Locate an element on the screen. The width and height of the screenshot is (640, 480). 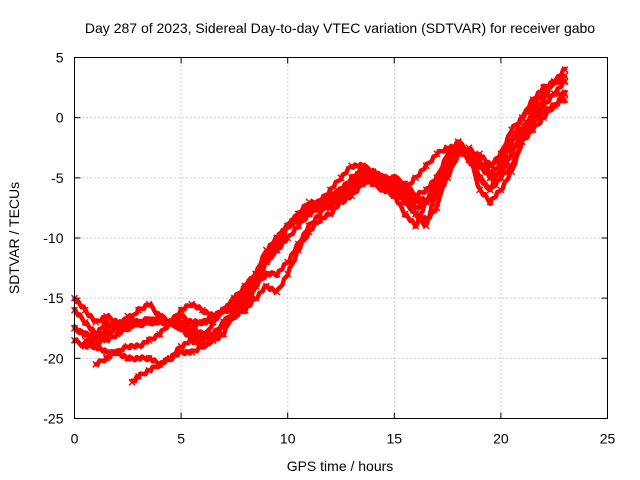
y-tick-label: -20 is located at coordinates (53, 358).